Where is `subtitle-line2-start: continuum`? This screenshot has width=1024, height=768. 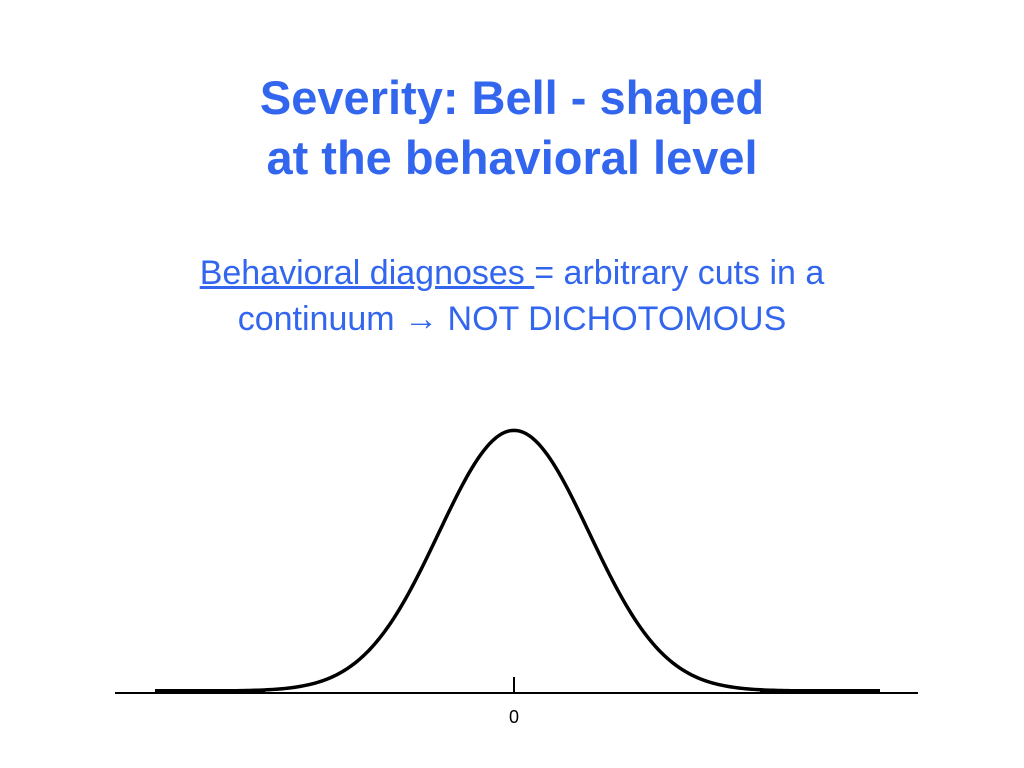 subtitle-line2-start: continuum is located at coordinates (321, 318).